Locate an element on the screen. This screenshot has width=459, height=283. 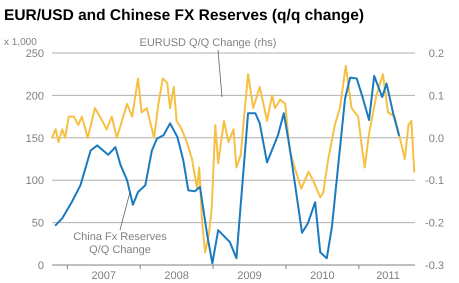
y-tick-label: 150 is located at coordinates (35, 138).